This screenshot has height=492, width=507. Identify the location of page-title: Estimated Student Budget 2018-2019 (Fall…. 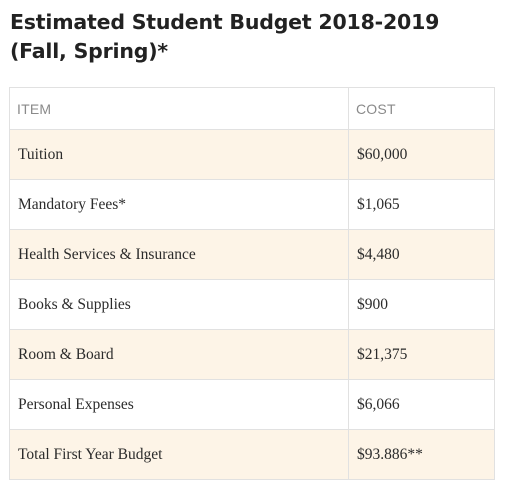
(225, 36).